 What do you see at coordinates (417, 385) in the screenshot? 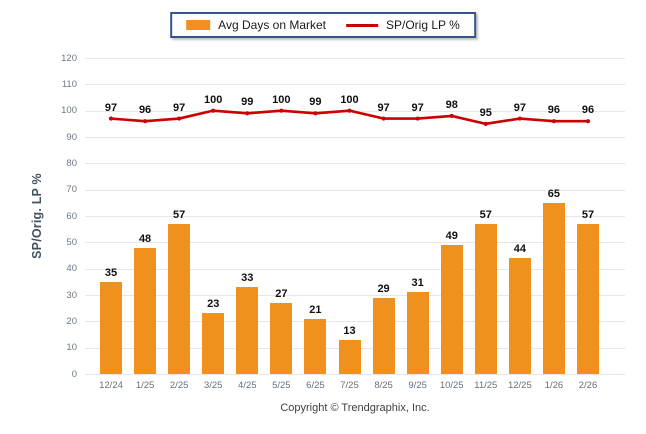
I see `x-axis-tick-label: 9/25` at bounding box center [417, 385].